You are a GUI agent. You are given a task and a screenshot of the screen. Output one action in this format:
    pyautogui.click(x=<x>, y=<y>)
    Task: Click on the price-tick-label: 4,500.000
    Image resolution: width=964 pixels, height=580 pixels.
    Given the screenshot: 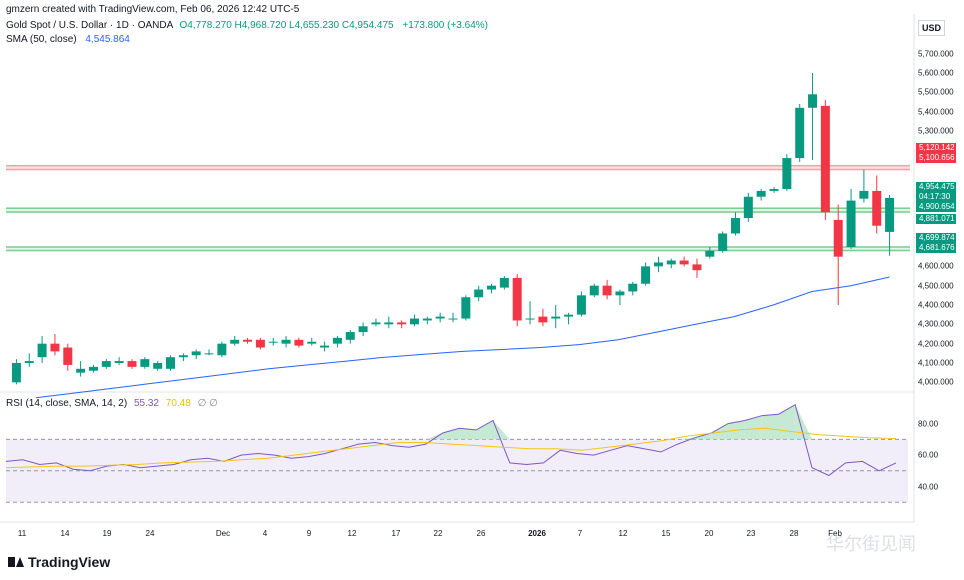 What is the action you would take?
    pyautogui.click(x=936, y=286)
    